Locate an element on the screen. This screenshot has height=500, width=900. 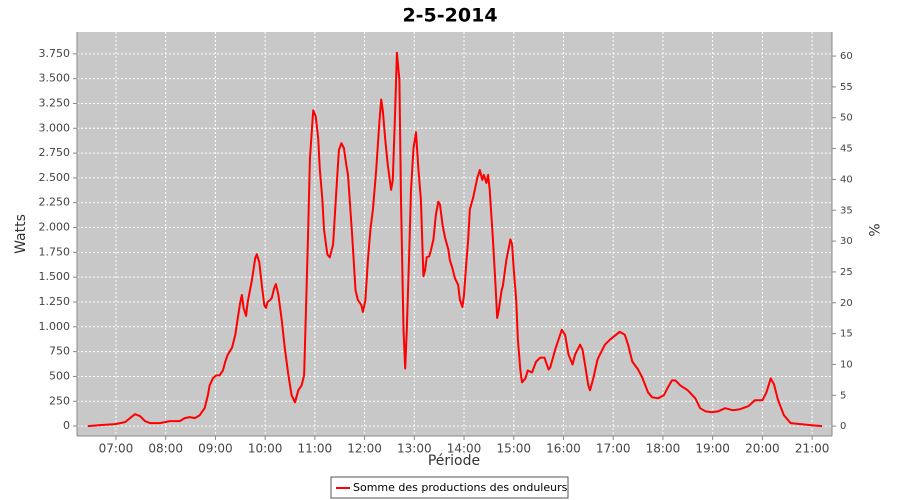
y2-tick-label: 40 is located at coordinates (846, 179).